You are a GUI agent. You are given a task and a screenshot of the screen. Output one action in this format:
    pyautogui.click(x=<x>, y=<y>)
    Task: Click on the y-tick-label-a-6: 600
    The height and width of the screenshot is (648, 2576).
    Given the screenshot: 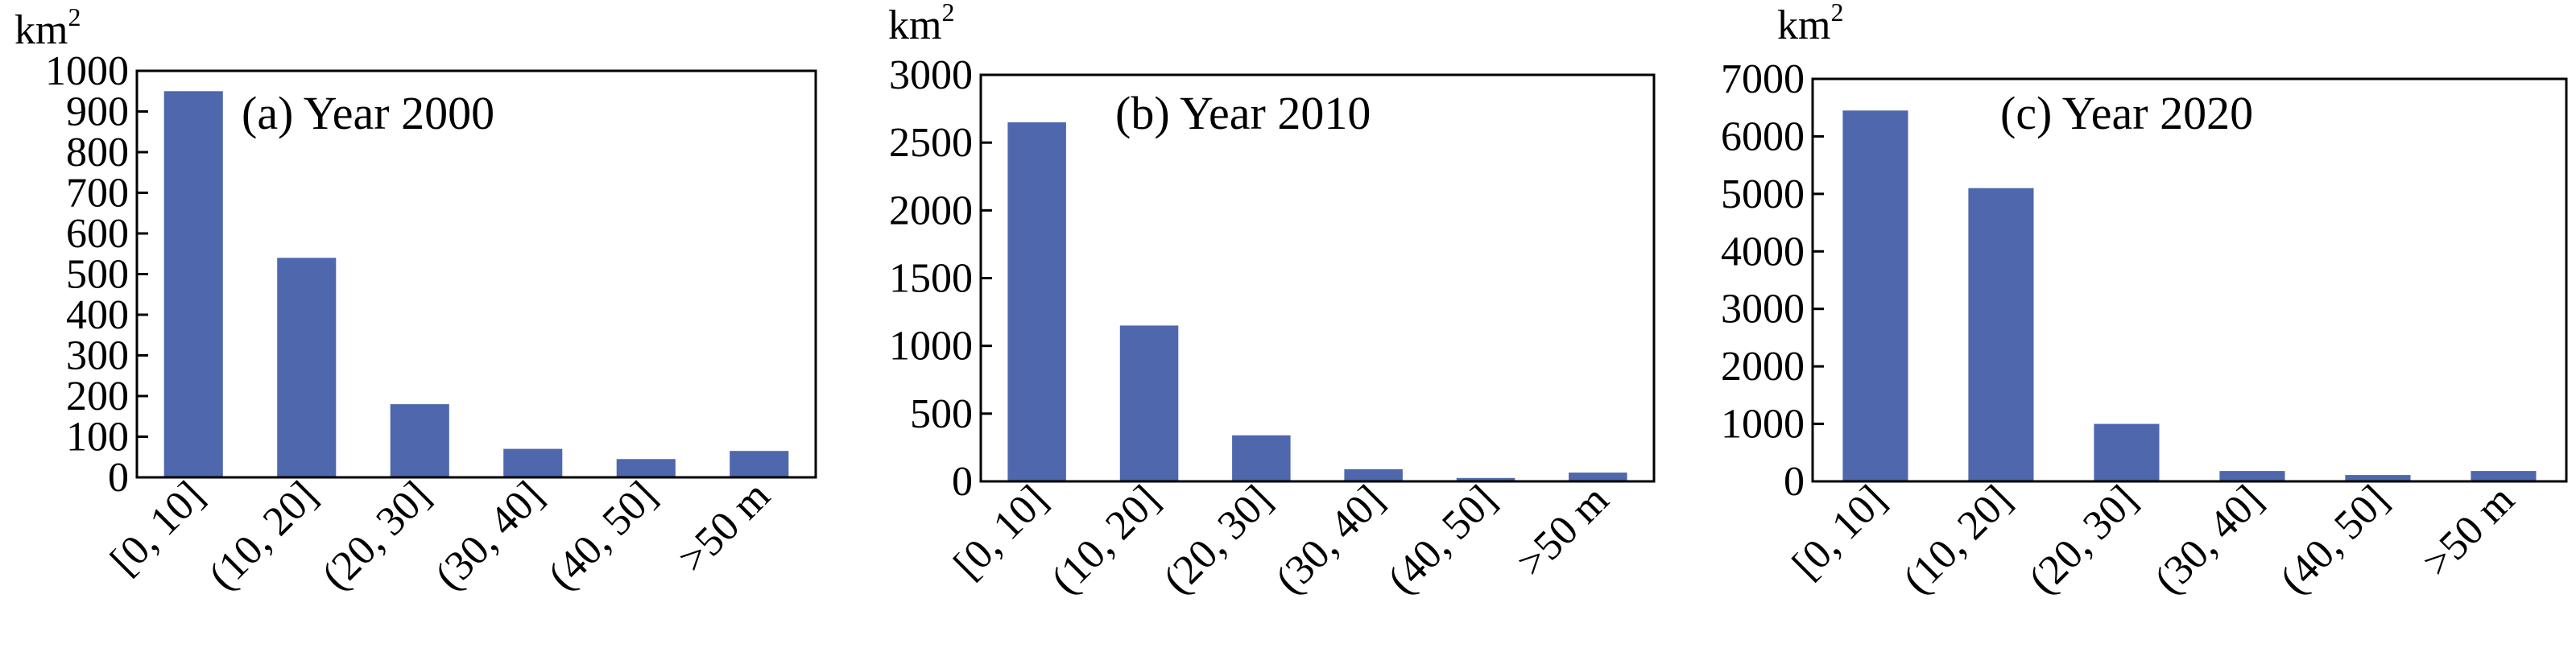 What is the action you would take?
    pyautogui.click(x=98, y=234)
    